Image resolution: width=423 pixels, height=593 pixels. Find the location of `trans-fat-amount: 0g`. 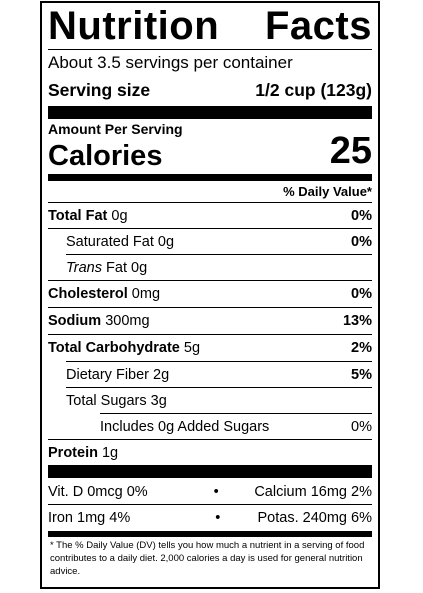

trans-fat-amount: 0g is located at coordinates (139, 267).